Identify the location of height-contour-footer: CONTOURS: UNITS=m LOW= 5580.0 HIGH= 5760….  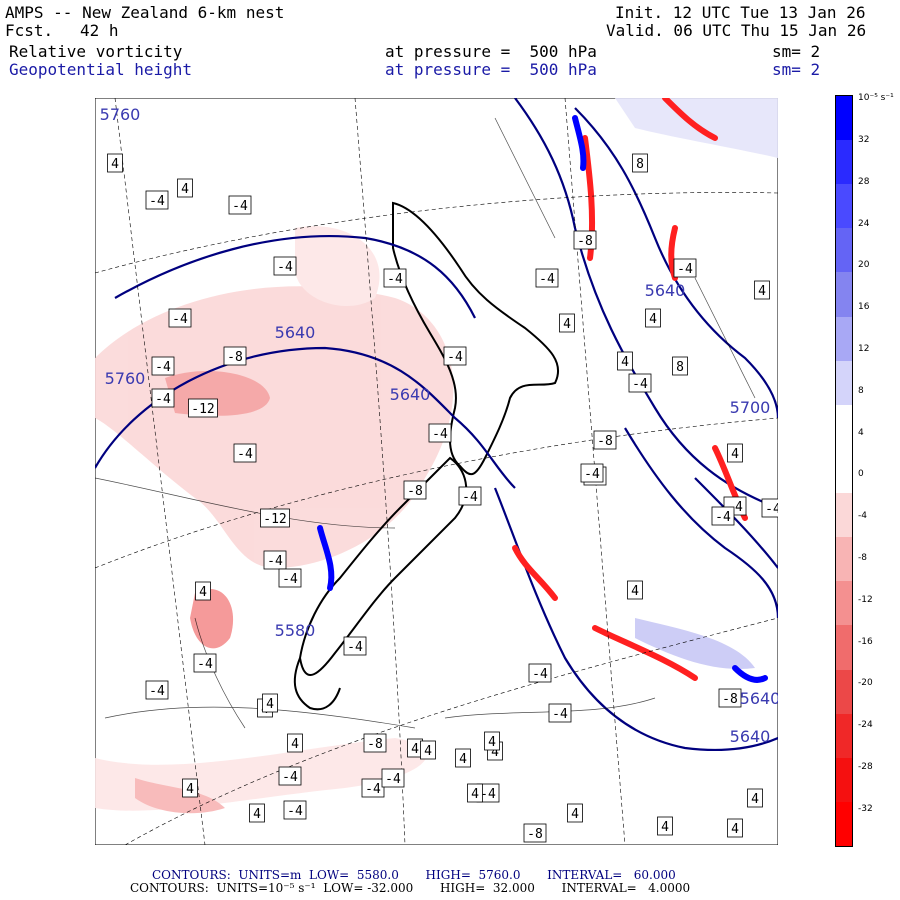
(414, 875).